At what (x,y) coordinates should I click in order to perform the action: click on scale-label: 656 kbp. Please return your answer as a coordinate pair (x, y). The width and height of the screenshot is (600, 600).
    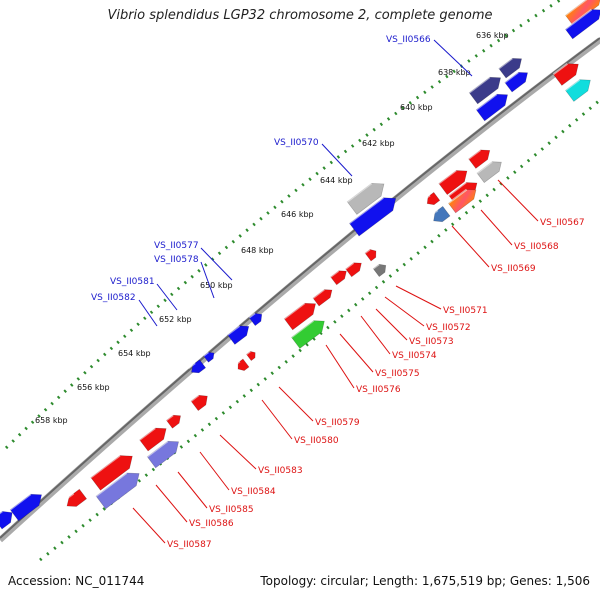
    Looking at the image, I should click on (93, 387).